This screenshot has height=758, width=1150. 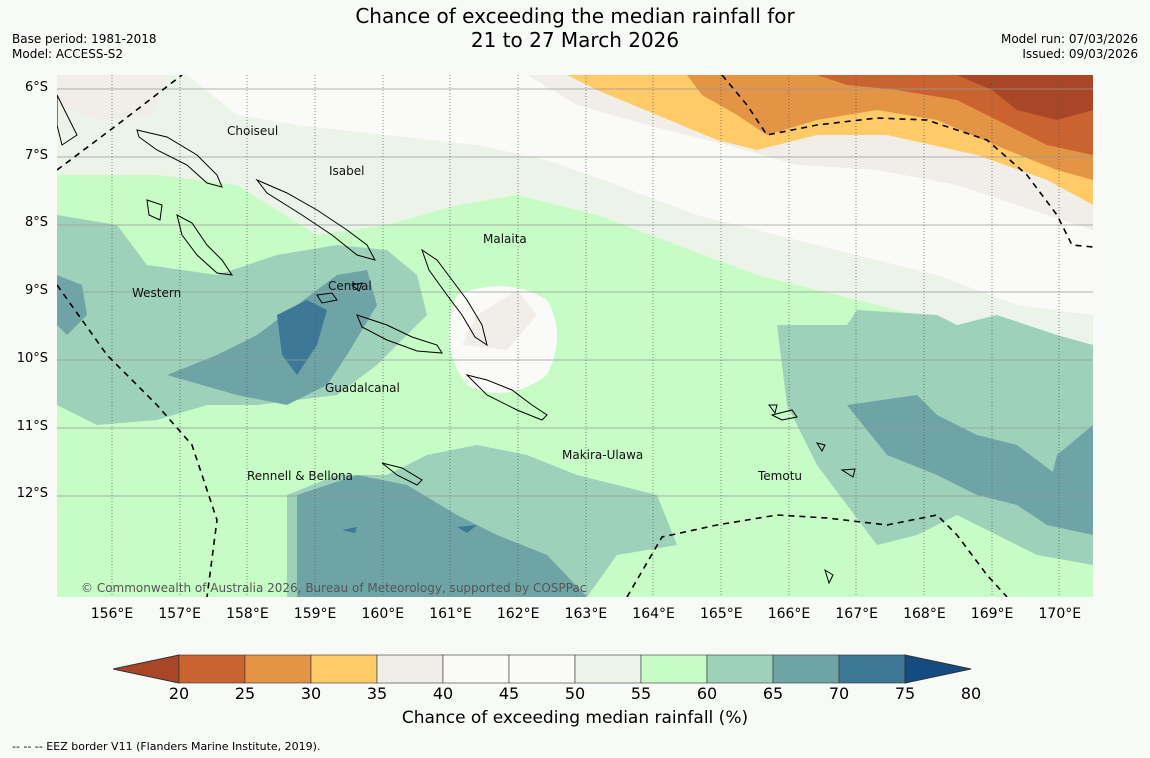 I want to click on colorbar-tick-label: 65, so click(x=773, y=693).